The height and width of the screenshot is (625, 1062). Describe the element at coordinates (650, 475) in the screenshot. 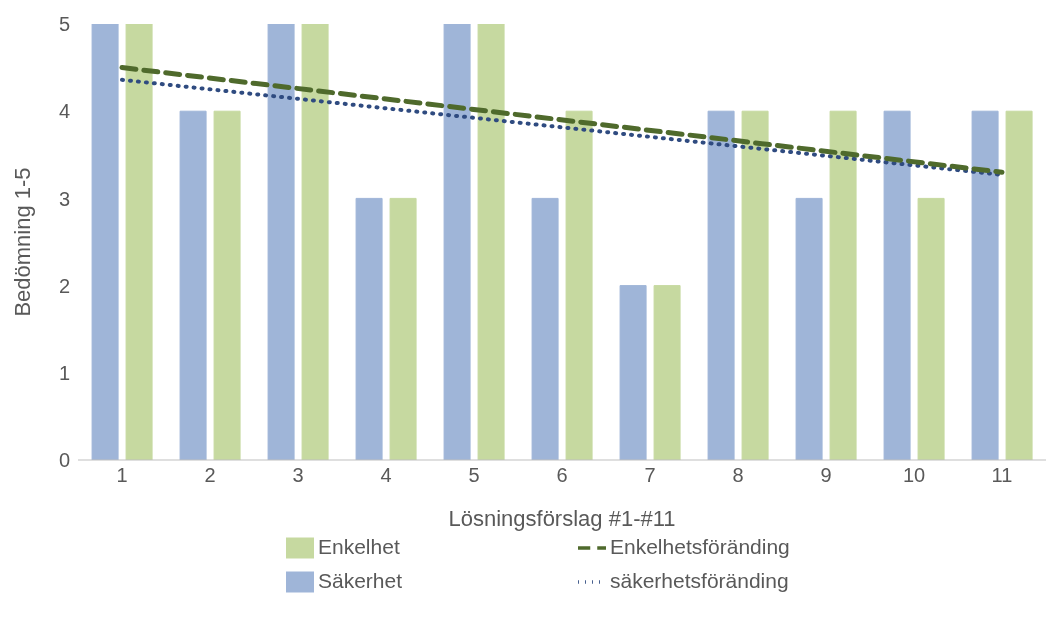

I see `x-tick-label: 7` at that location.